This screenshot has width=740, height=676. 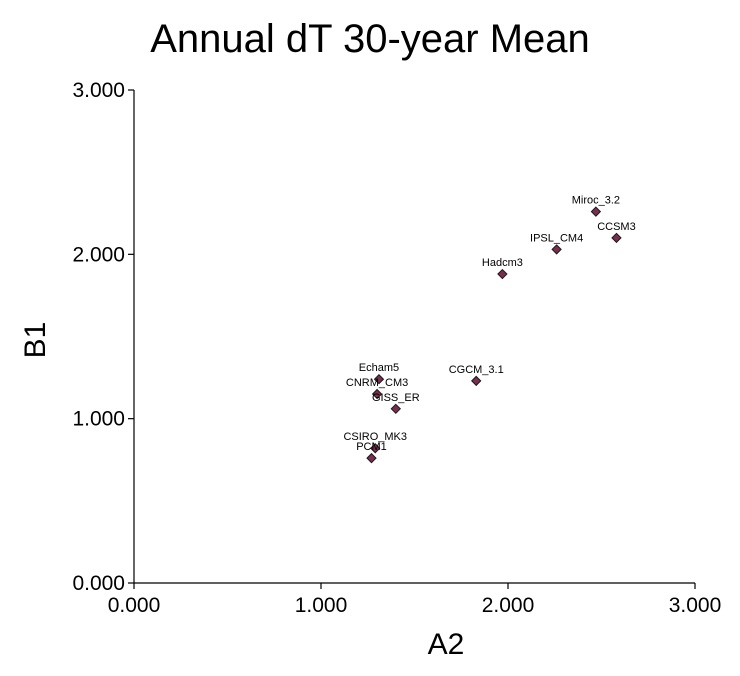 What do you see at coordinates (596, 201) in the screenshot?
I see `data-point-label: Miroc_3.2` at bounding box center [596, 201].